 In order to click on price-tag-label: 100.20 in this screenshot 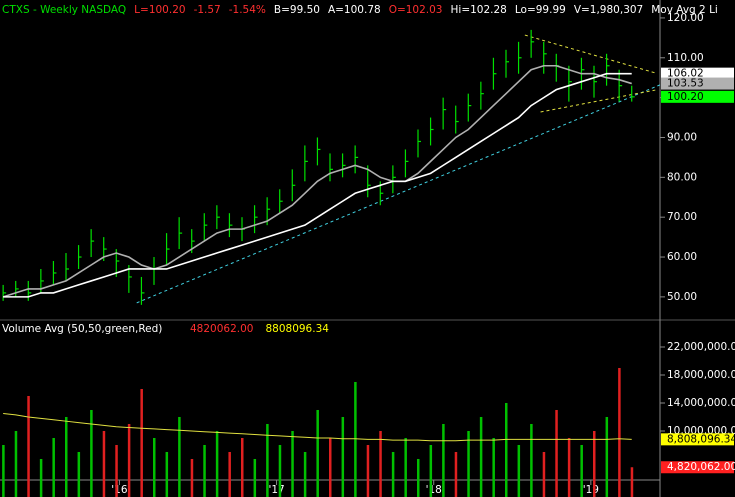, I will do `click(685, 97)`.